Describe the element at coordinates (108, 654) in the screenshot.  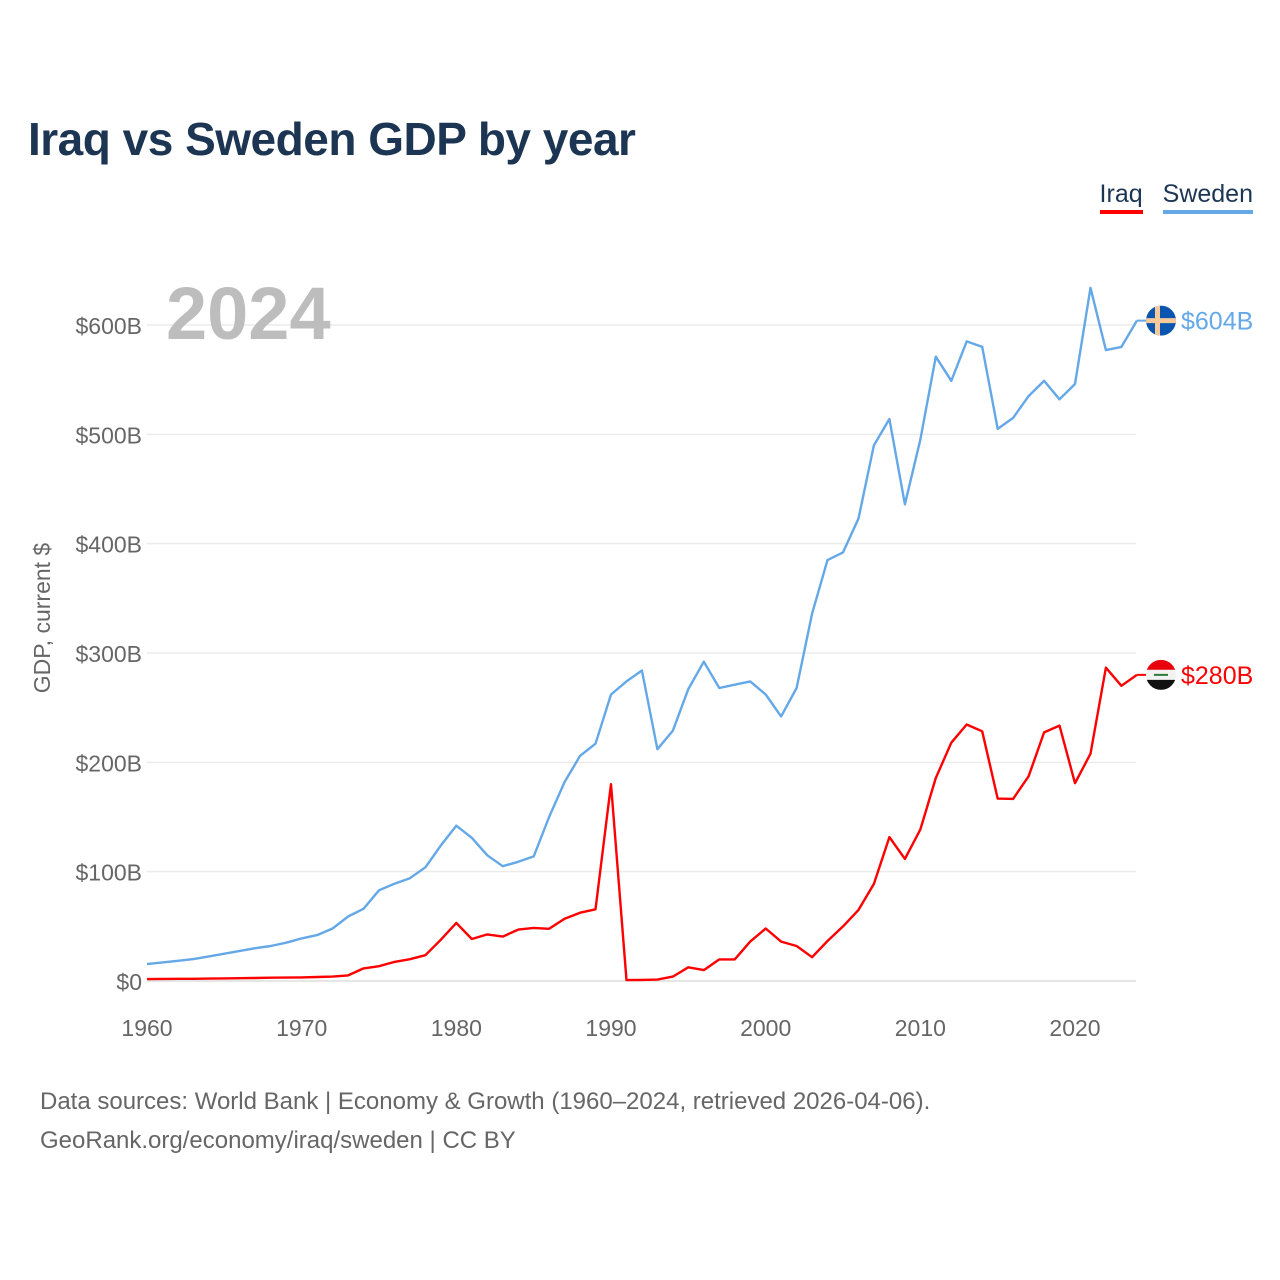
I see `y-tick-label: $300B` at that location.